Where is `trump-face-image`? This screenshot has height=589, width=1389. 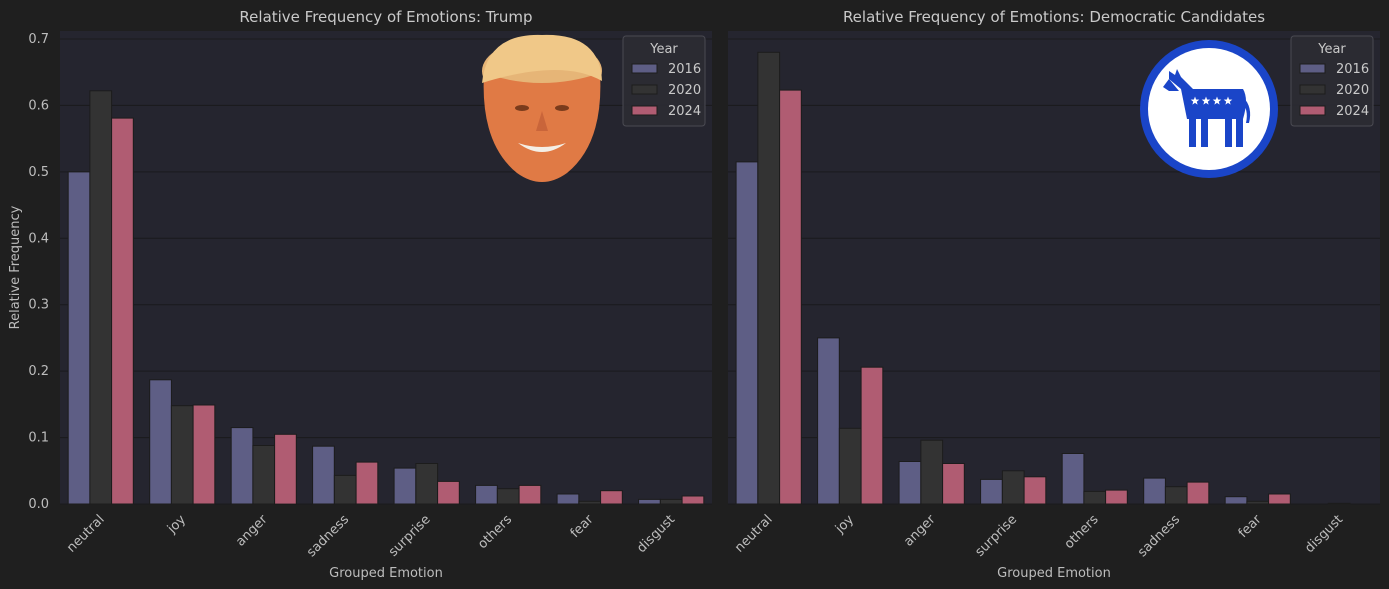
trump-face-image is located at coordinates (542, 108).